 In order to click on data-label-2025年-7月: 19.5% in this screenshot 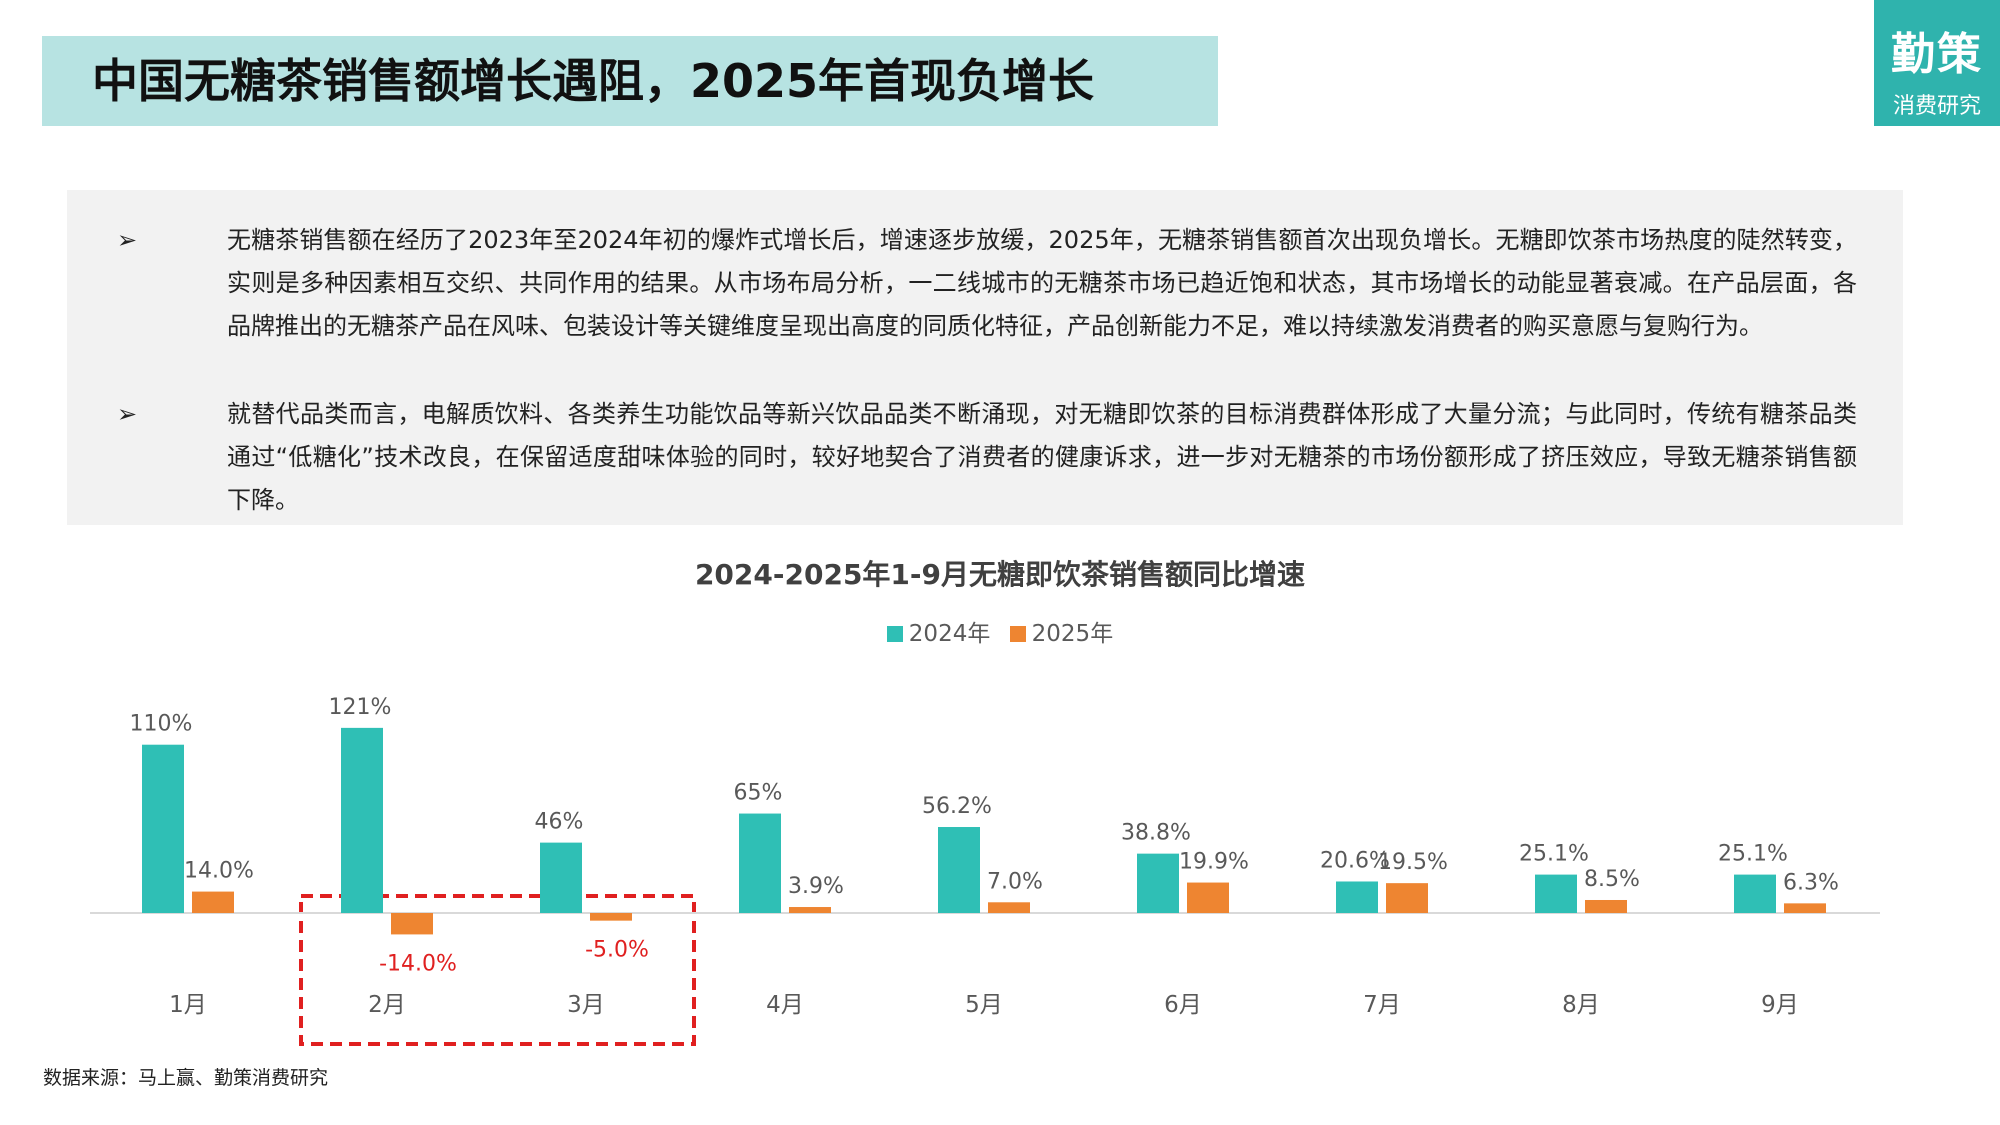, I will do `click(1413, 862)`.